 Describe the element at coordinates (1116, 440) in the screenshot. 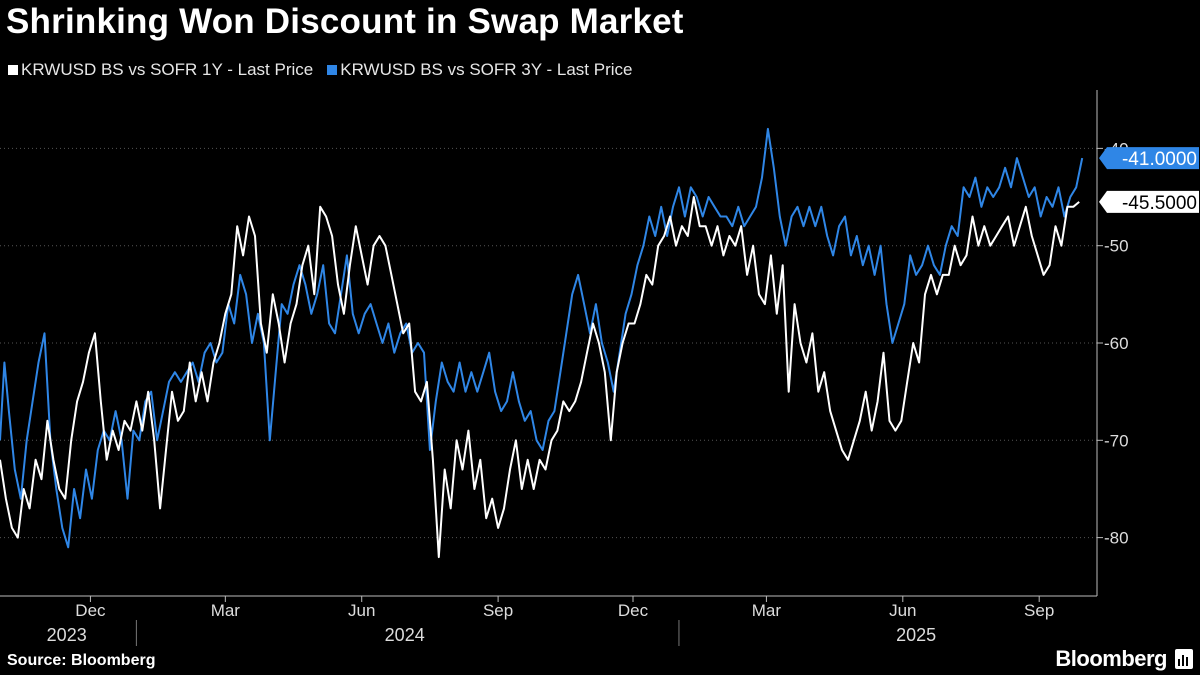

I see `y-tick-label: -70` at that location.